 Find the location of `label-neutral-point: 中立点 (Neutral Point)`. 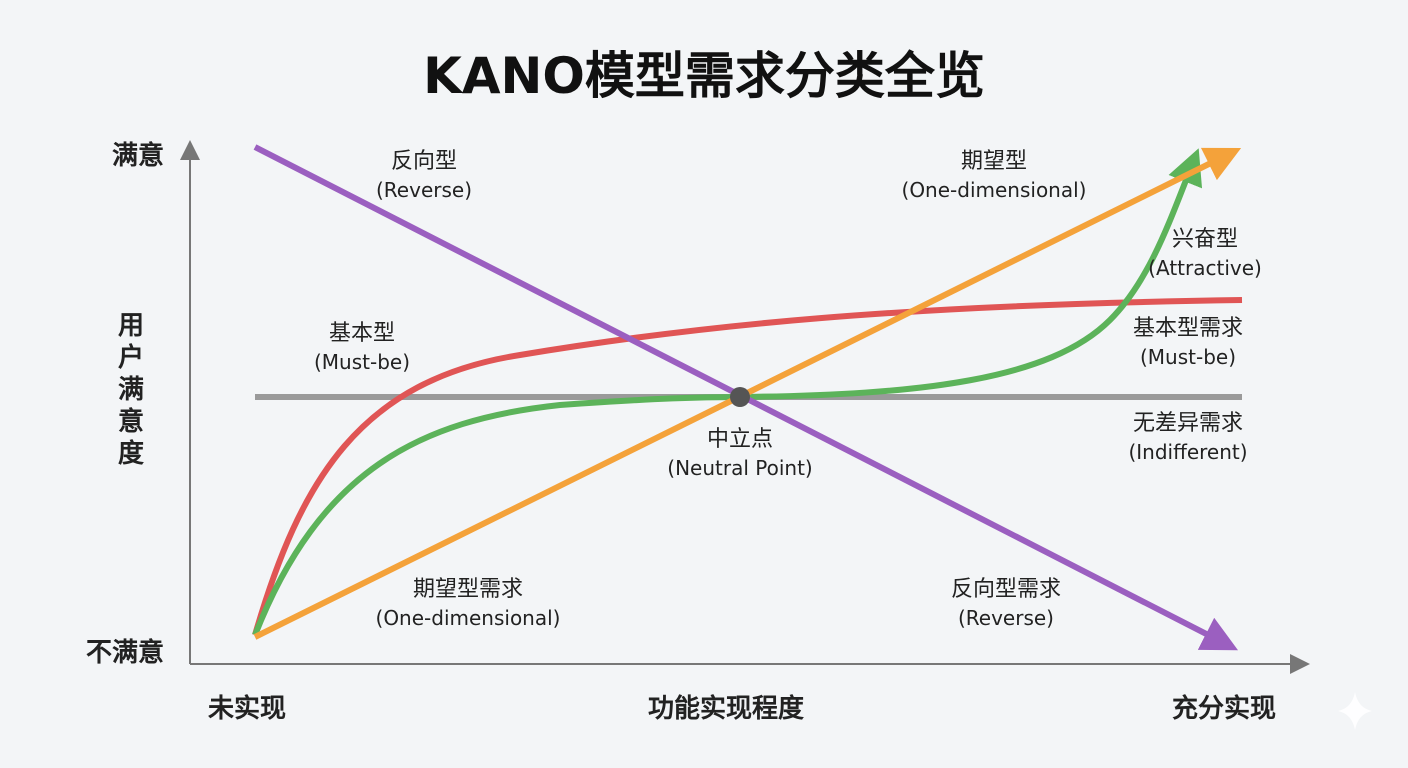

label-neutral-point: 中立点 (Neutral Point) is located at coordinates (740, 453).